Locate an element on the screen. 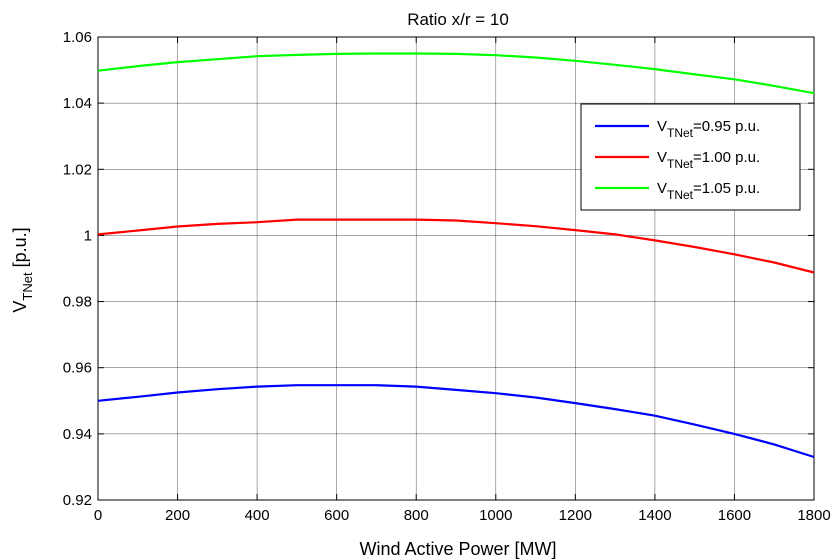 Image resolution: width=836 pixels, height=560 pixels. y-tick-label: 1.06 is located at coordinates (77, 37).